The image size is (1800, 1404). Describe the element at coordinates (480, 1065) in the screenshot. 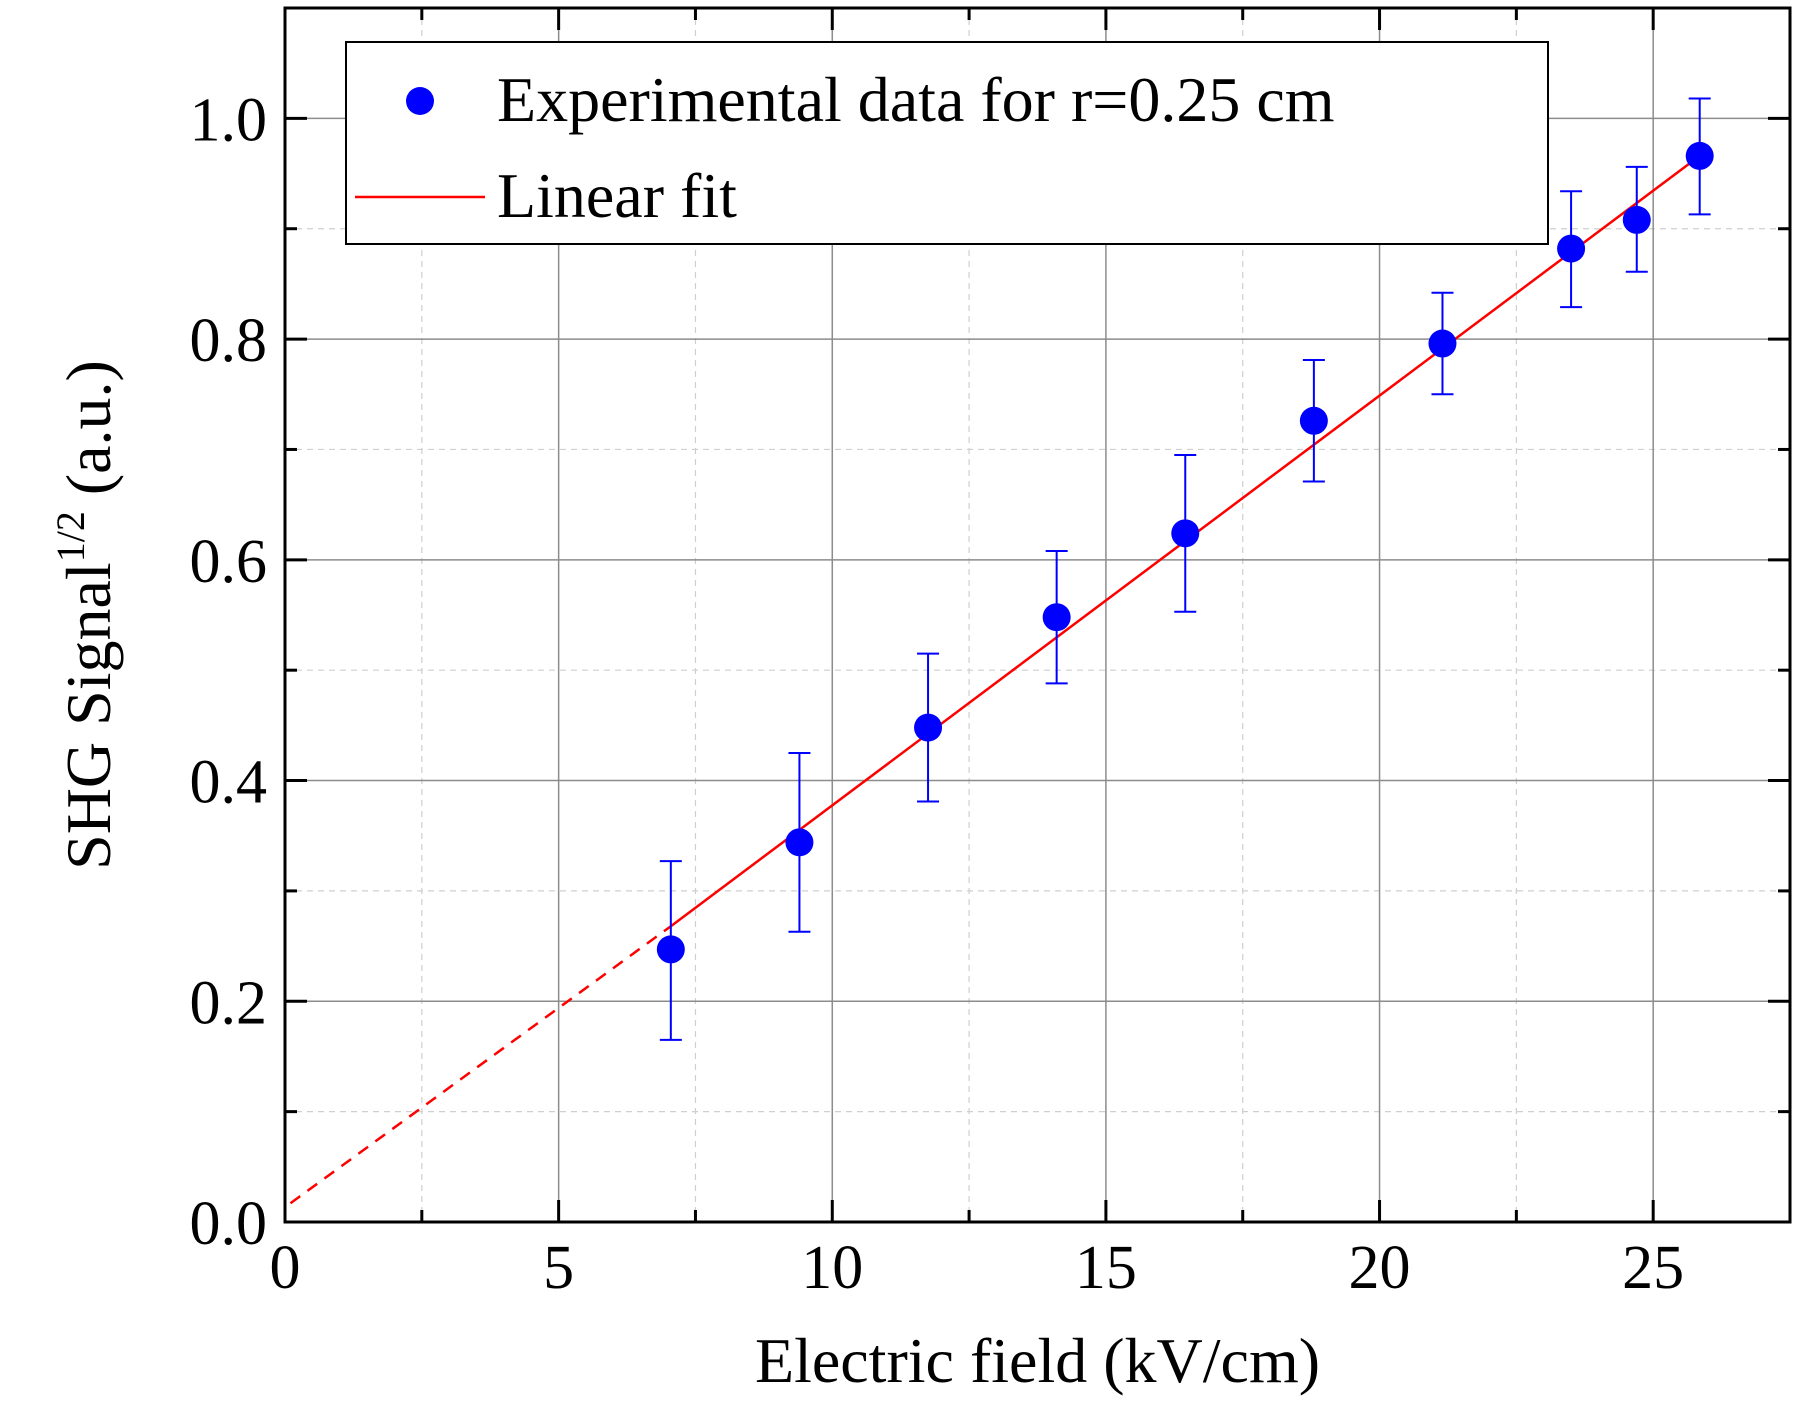

I see `linear-fit-extrapolation` at that location.